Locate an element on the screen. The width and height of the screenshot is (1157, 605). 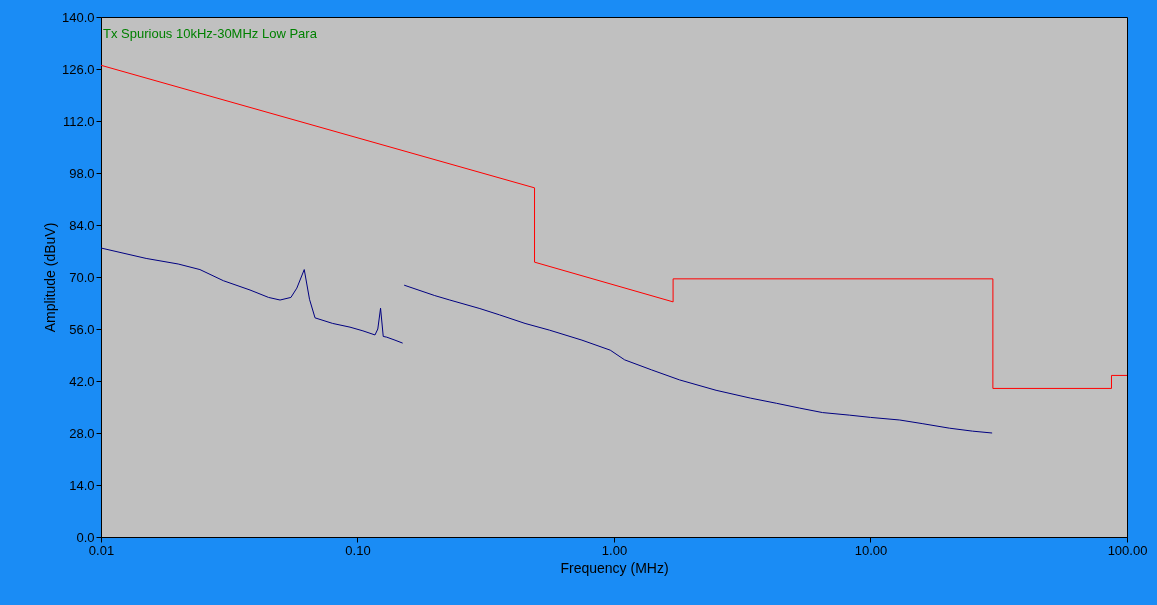
y-tick-label: 28.0 is located at coordinates (82, 433).